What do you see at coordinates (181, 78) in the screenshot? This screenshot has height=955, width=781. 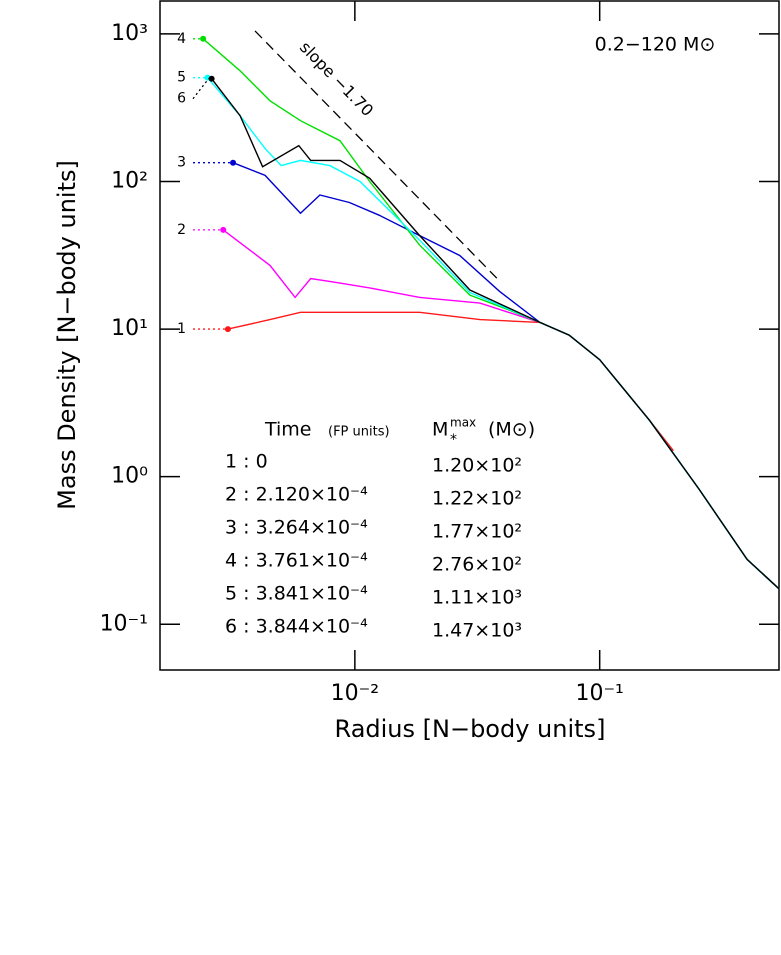 I see `series-label: 5` at bounding box center [181, 78].